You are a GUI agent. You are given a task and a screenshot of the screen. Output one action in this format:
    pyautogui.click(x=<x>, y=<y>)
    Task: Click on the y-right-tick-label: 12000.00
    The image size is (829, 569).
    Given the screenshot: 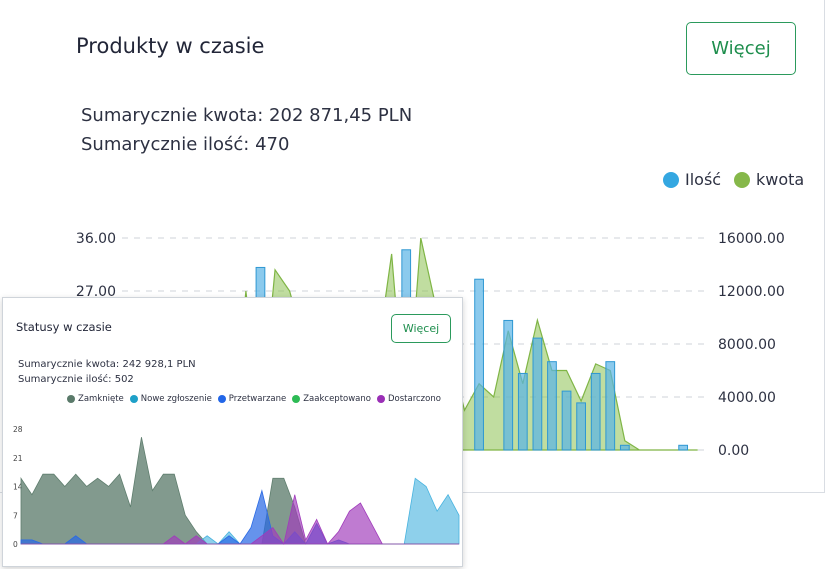 What is the action you would take?
    pyautogui.click(x=751, y=292)
    